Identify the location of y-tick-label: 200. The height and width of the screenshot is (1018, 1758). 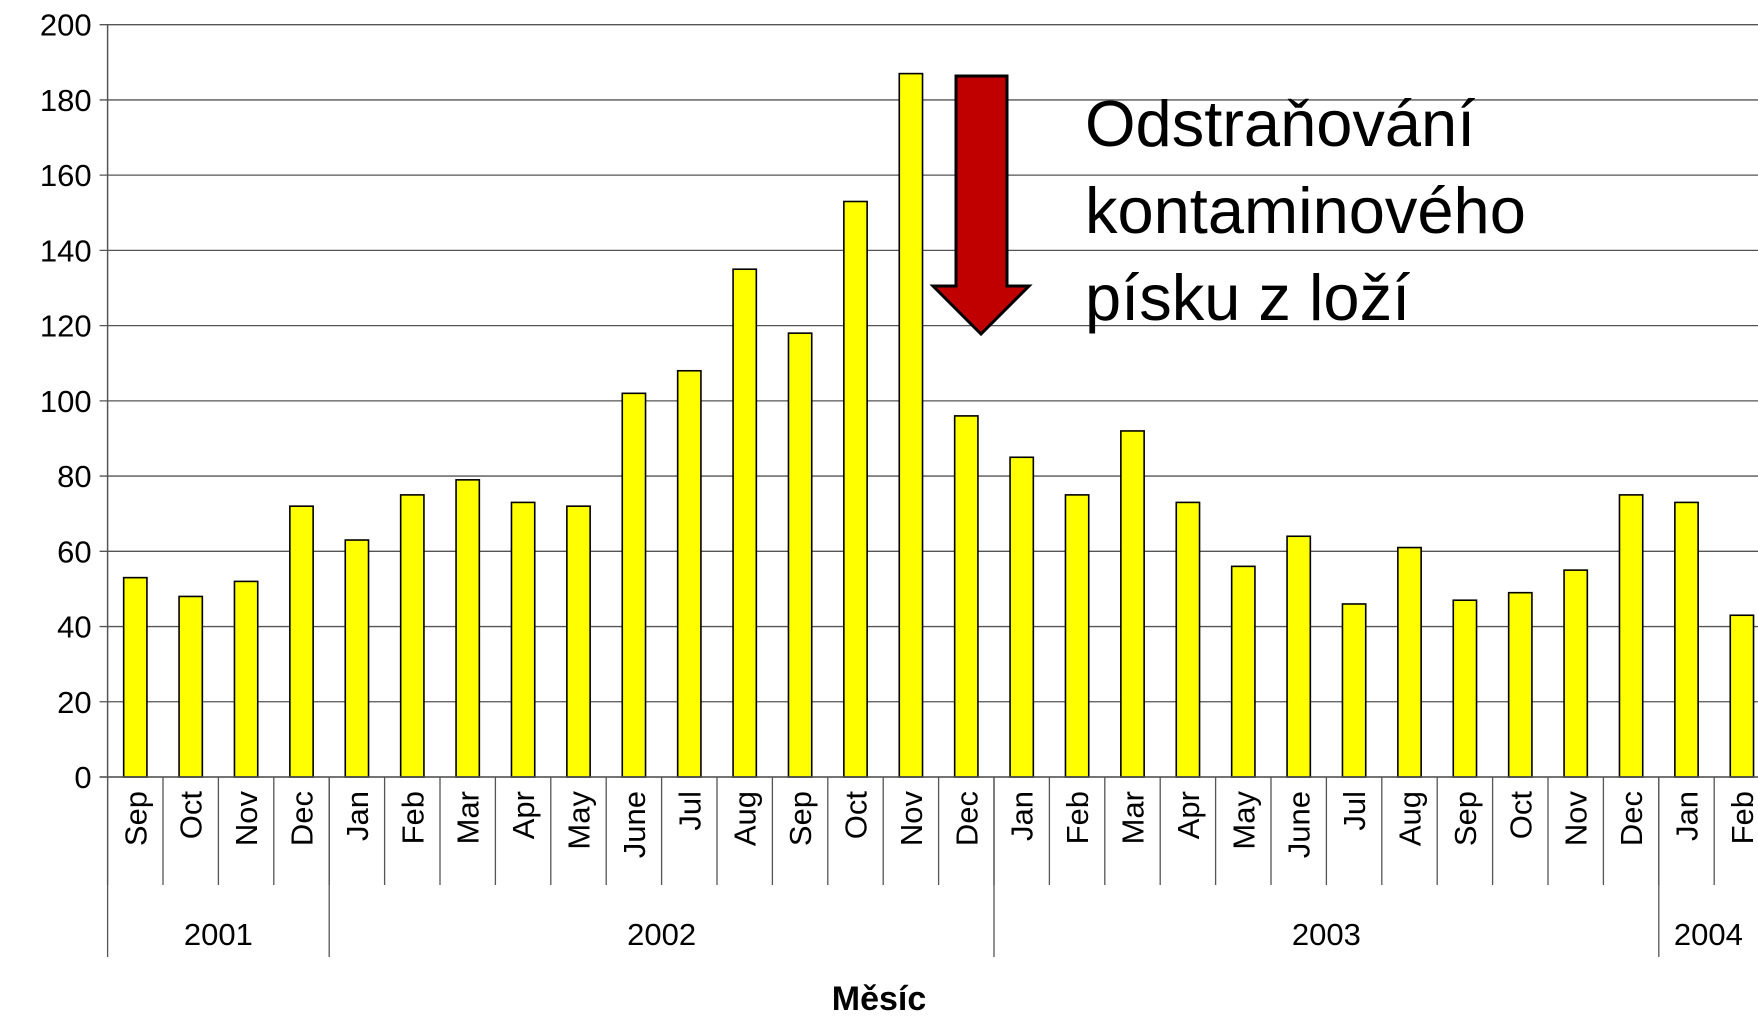
(66, 25).